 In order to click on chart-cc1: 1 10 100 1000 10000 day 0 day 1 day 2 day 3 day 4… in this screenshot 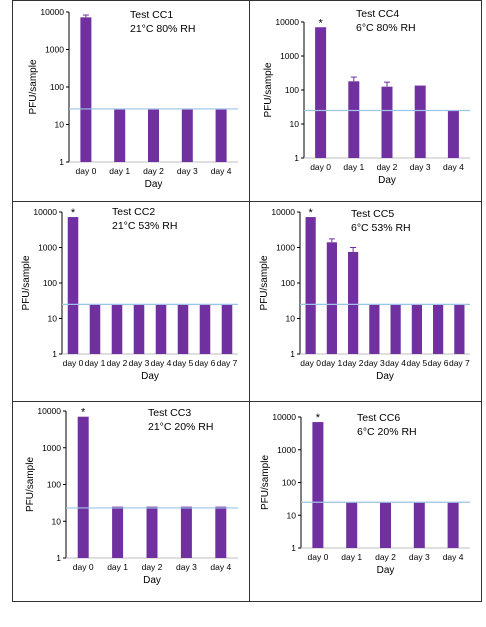, I will do `click(133, 98)`.